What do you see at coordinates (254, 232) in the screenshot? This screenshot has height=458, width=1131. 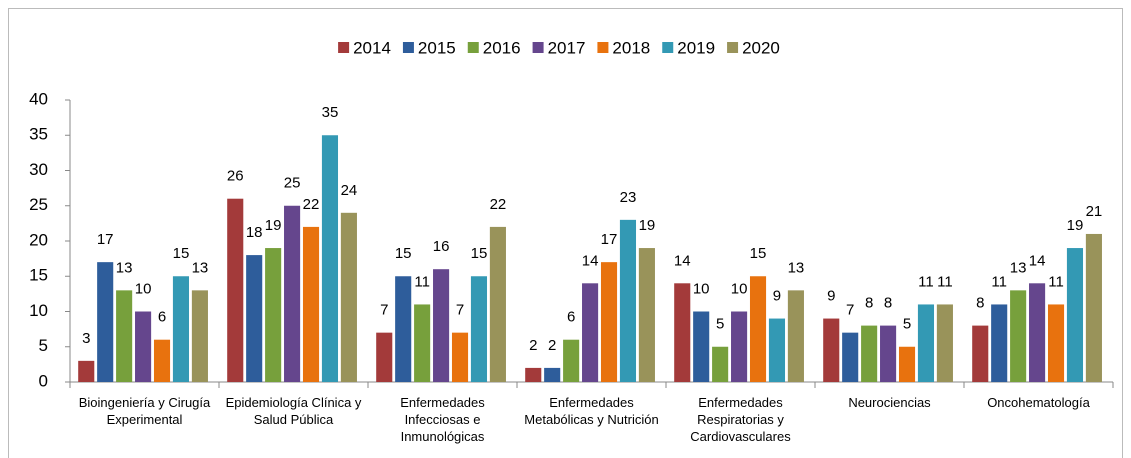 I see `data-label: 18` at bounding box center [254, 232].